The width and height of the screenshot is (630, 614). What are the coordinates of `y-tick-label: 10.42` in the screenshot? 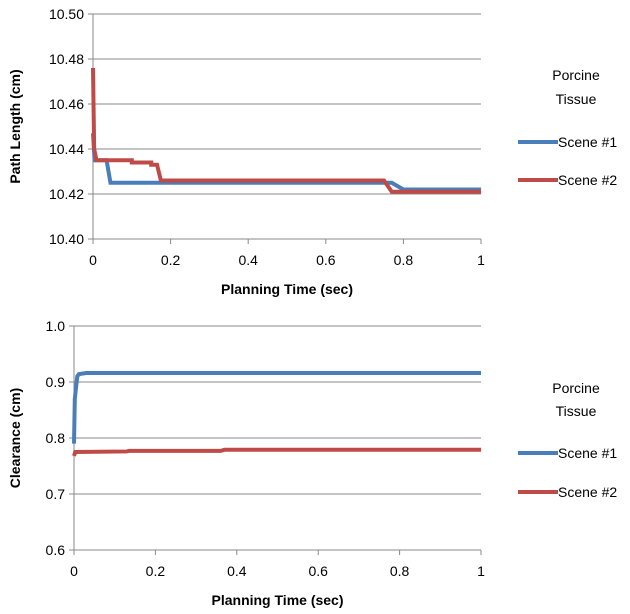 It's located at (66, 194).